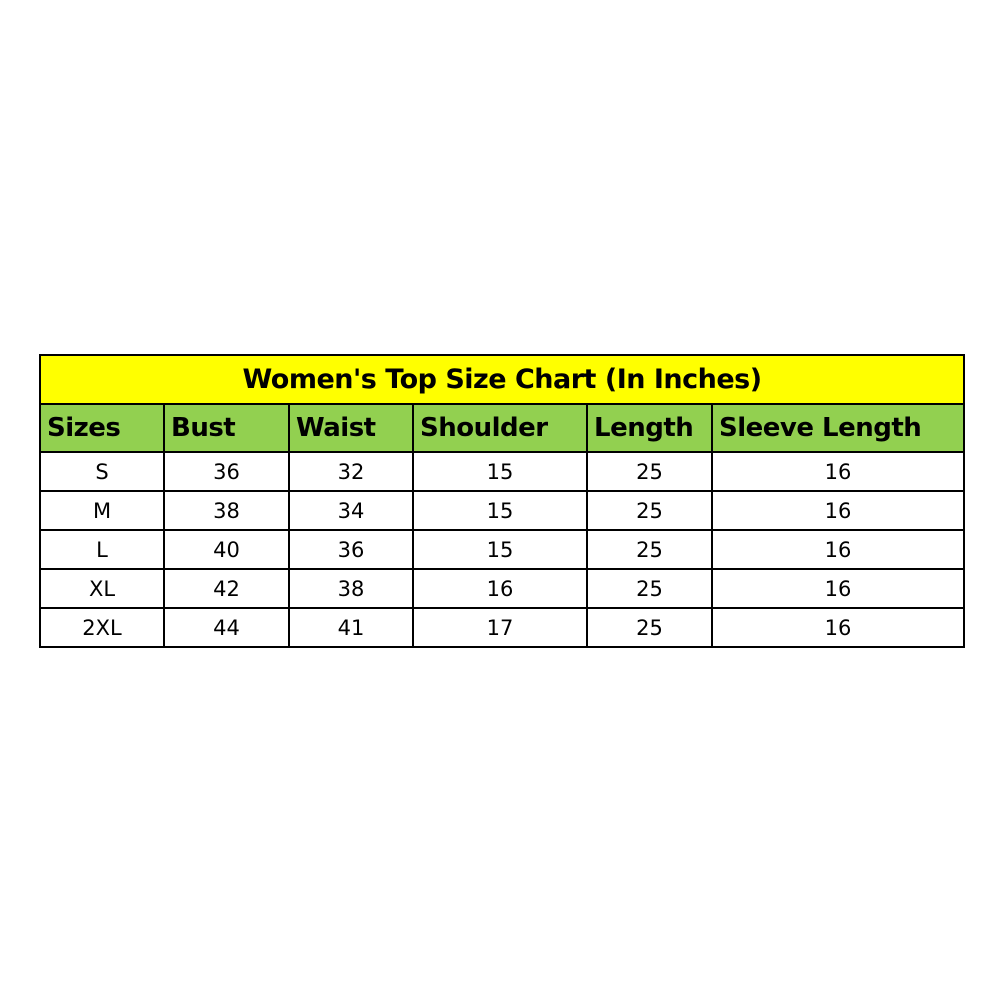 The height and width of the screenshot is (1000, 1000). What do you see at coordinates (226, 510) in the screenshot?
I see `cell-bust: 38` at bounding box center [226, 510].